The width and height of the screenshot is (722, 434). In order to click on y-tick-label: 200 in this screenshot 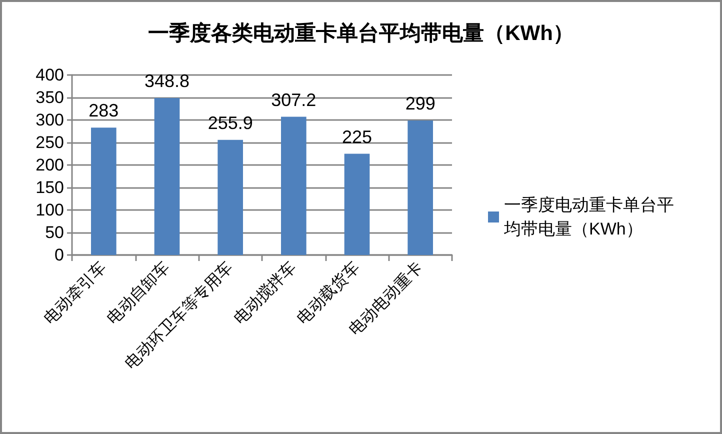, I will do `click(50, 165)`.